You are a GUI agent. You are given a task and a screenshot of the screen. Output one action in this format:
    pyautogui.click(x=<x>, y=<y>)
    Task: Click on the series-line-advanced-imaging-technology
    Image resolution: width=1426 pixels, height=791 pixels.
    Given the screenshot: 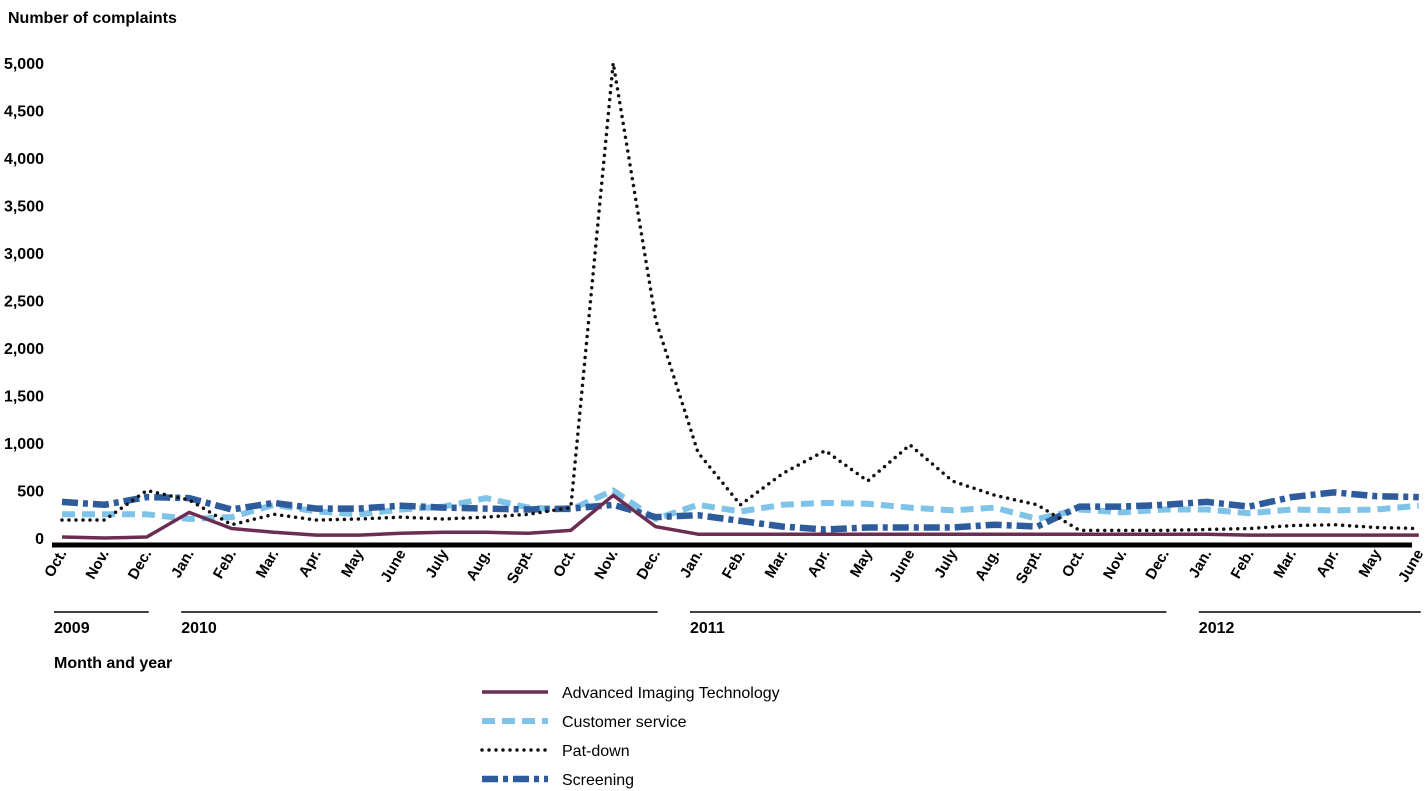 What is the action you would take?
    pyautogui.click(x=740, y=516)
    